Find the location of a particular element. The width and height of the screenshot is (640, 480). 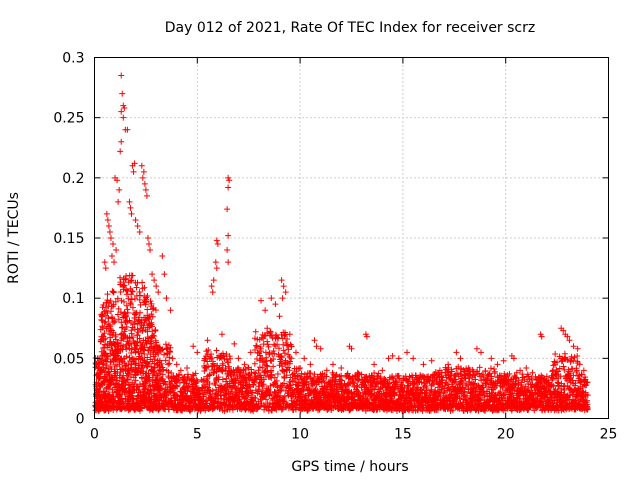

x-tick-label: 15 is located at coordinates (403, 435).